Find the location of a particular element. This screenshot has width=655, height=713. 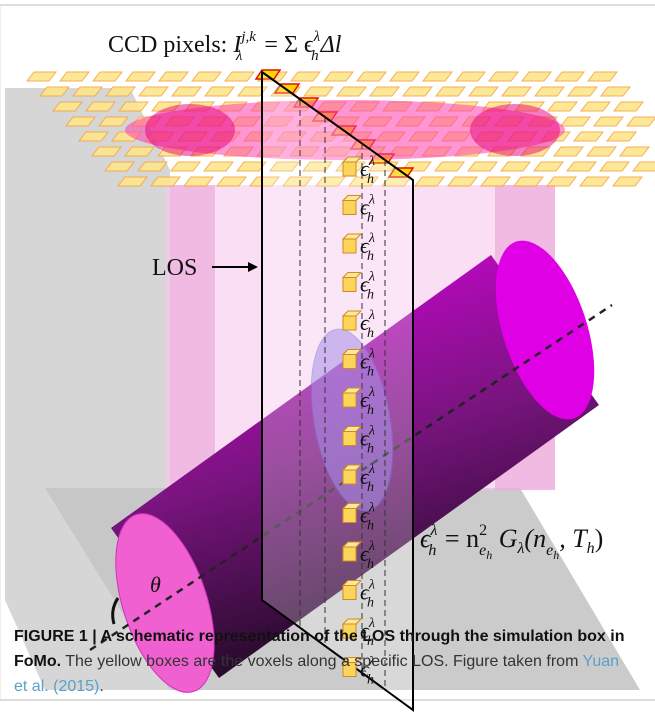

angle-arc is located at coordinates (115, 611).